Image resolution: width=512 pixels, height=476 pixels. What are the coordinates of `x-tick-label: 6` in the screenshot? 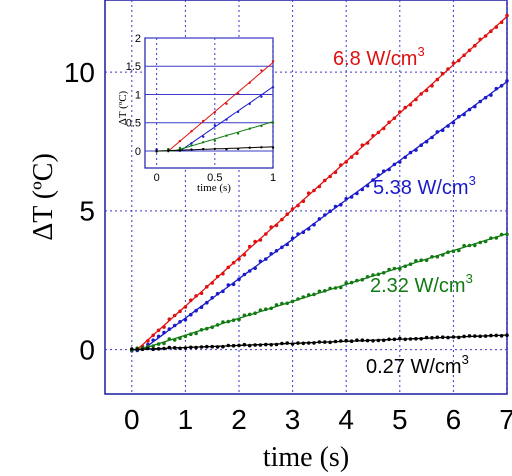 It's located at (454, 419).